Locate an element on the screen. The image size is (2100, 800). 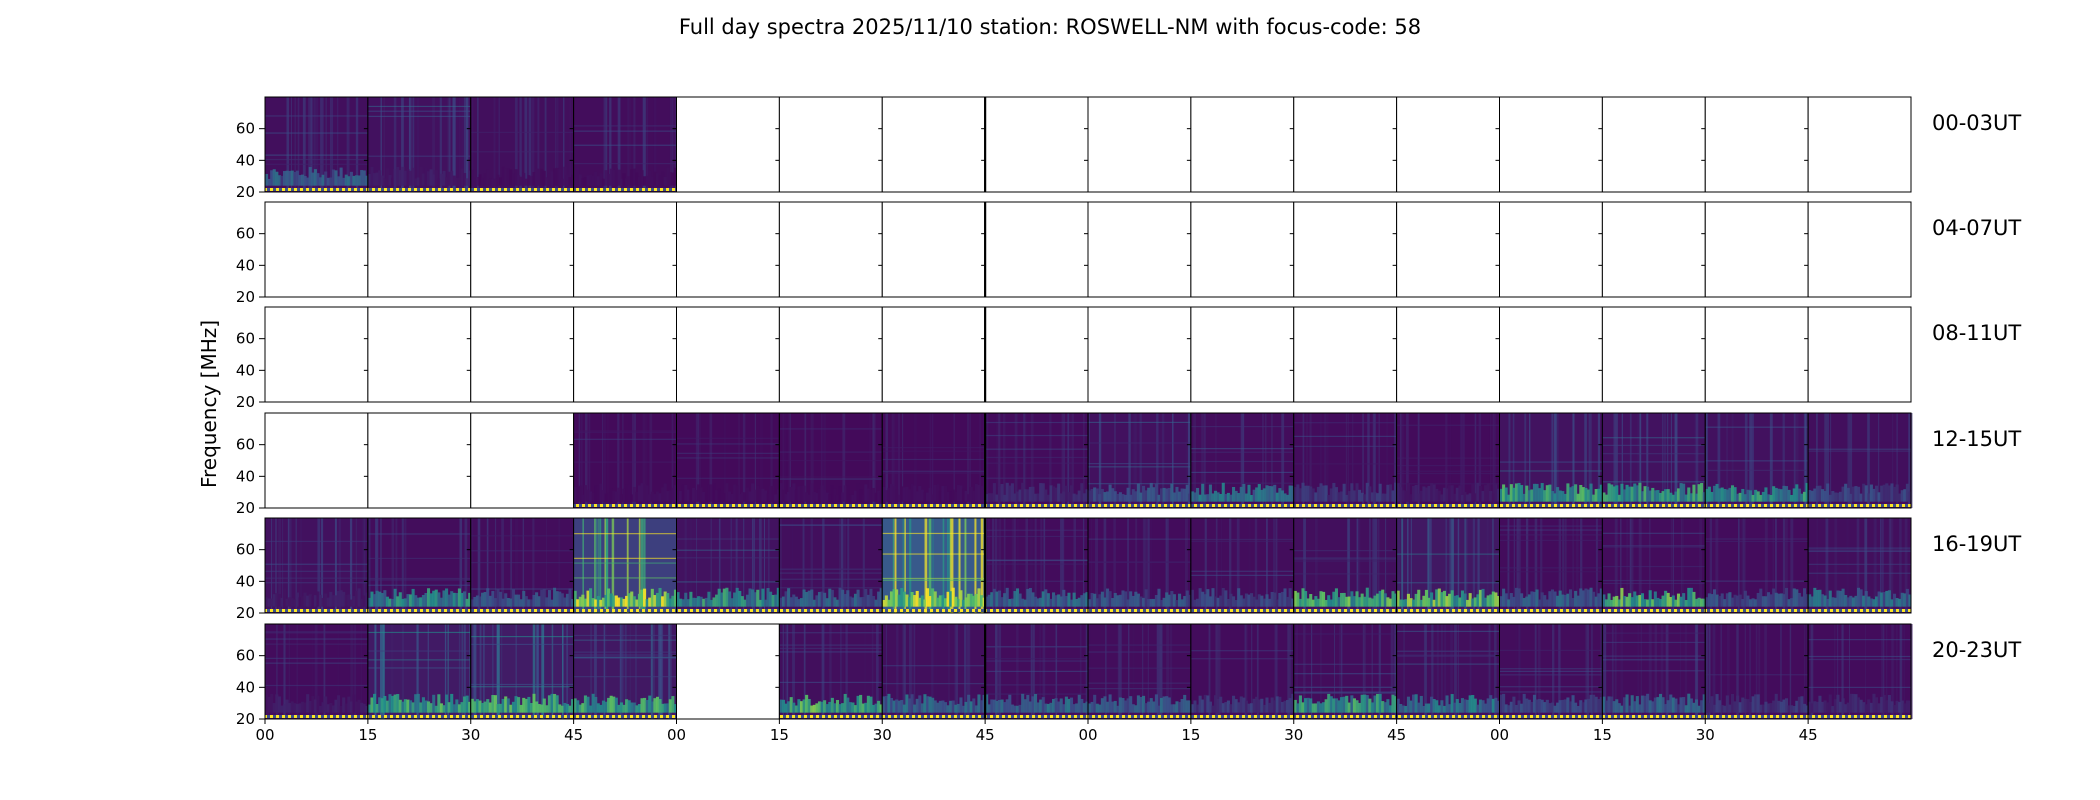
y-tick-label: 40 is located at coordinates (245, 265).